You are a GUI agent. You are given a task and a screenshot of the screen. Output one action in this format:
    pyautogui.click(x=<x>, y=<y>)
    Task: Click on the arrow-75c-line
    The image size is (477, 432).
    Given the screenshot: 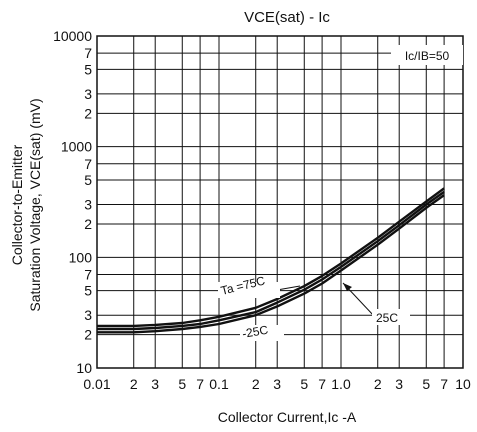 What is the action you would take?
    pyautogui.click(x=288, y=288)
    